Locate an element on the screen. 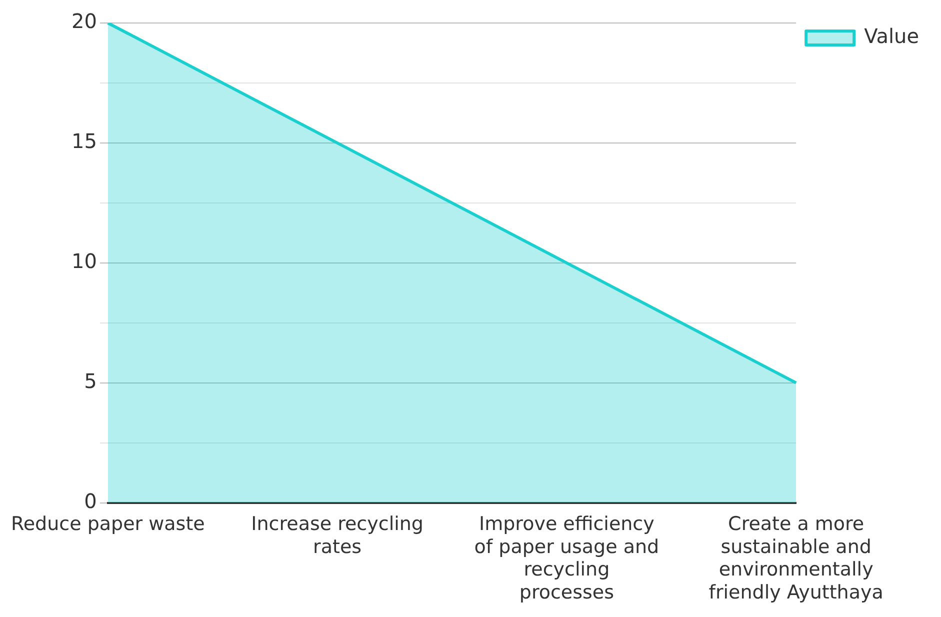 This screenshot has height=617, width=941. x-tick-label: Create a more sustainable and environmentally friendly Ayutthaya is located at coordinates (796, 558).